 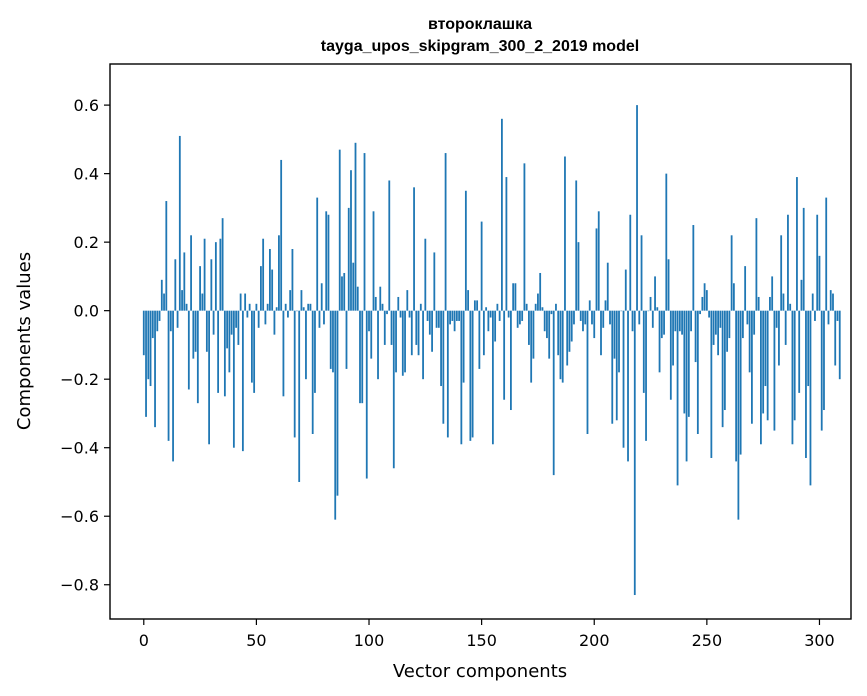 I want to click on x-tick-label: 100, so click(x=369, y=640).